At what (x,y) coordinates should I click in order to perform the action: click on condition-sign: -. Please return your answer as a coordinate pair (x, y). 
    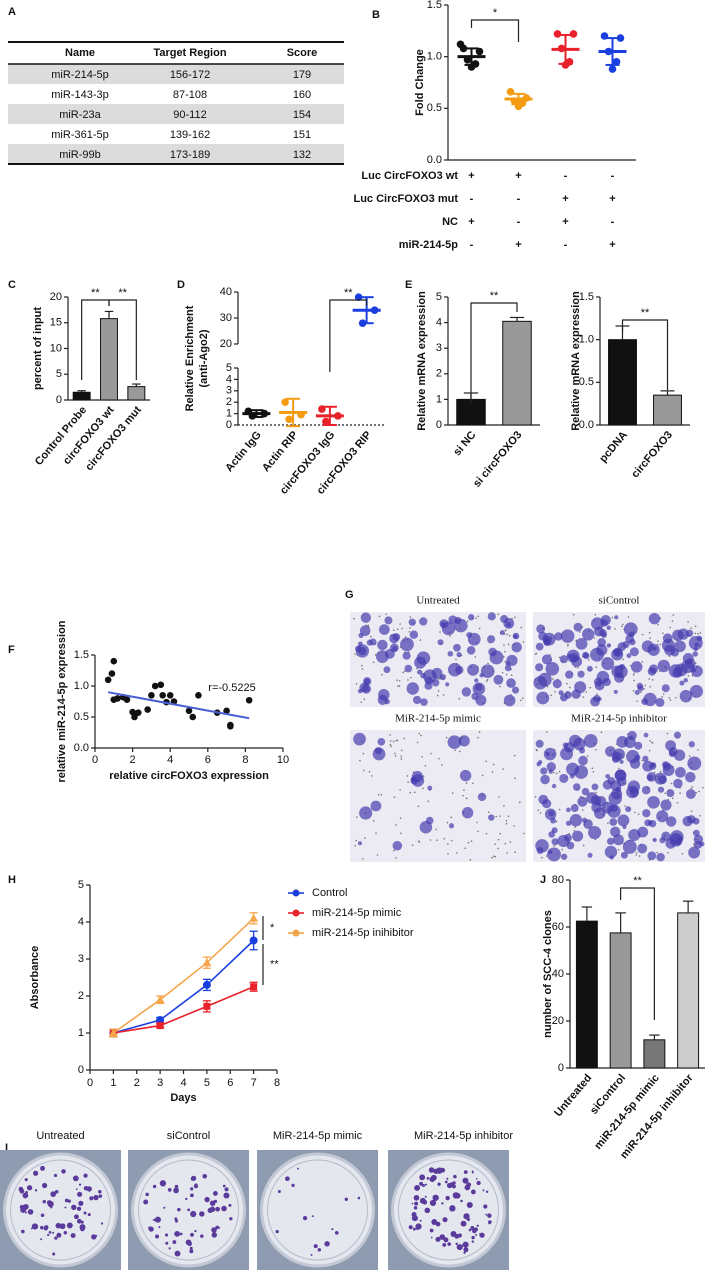
    Looking at the image, I should click on (566, 176).